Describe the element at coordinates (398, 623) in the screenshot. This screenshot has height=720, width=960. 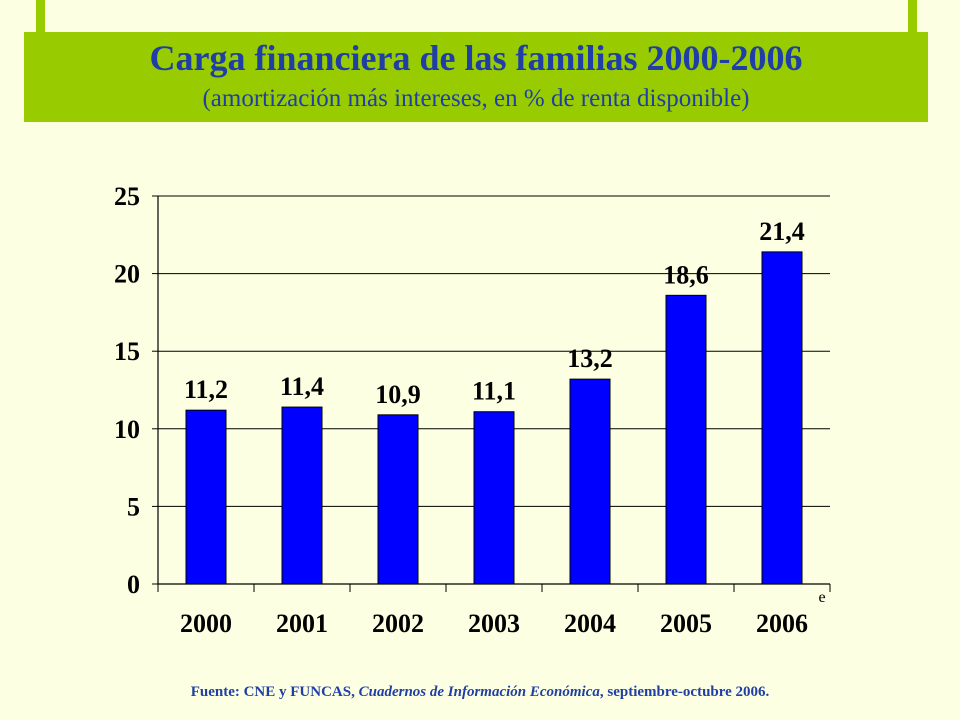
I see `x-tick-label: 2002` at that location.